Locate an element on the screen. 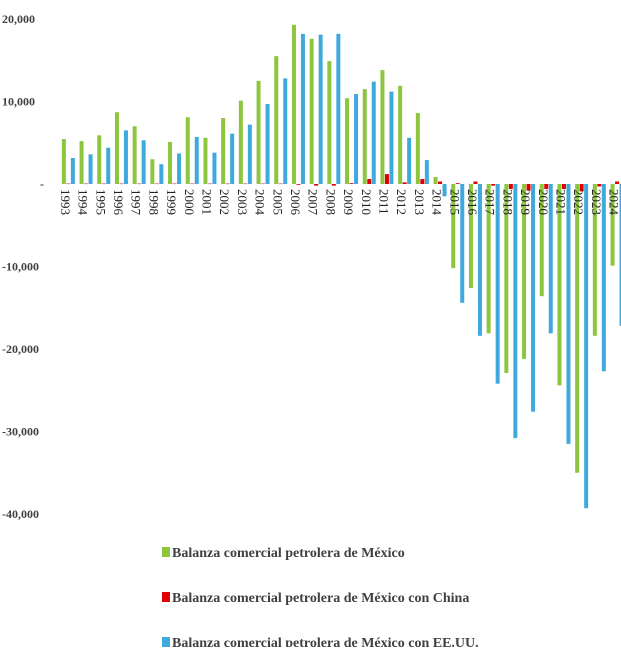  x-tick-label: 2012 is located at coordinates (401, 202).